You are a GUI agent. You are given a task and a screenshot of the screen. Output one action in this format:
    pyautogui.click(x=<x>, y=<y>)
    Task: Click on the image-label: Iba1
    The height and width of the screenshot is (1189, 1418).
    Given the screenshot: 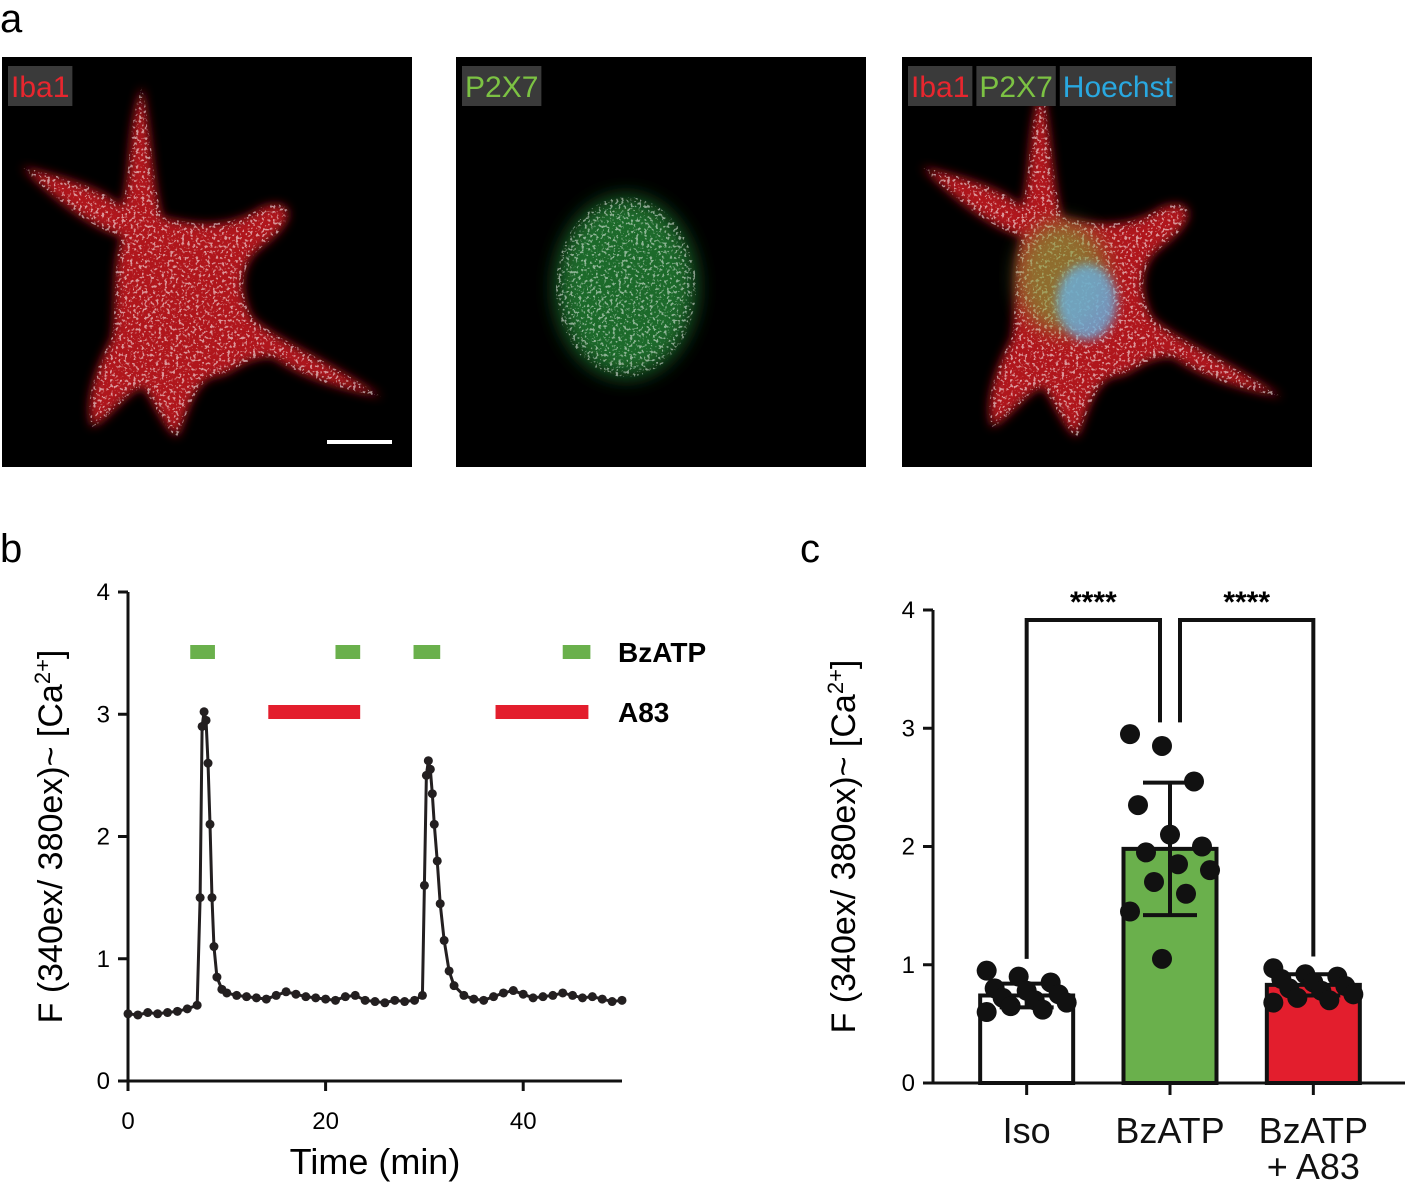 What is the action you would take?
    pyautogui.click(x=40, y=87)
    